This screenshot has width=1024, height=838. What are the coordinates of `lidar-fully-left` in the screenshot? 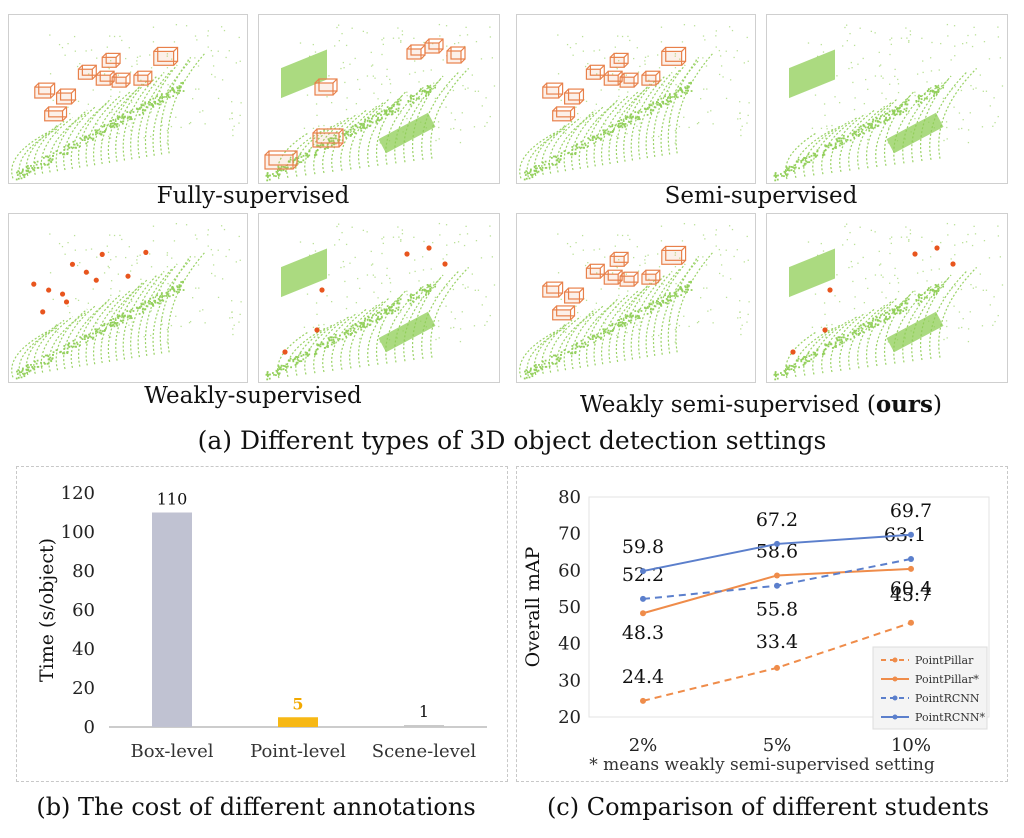 It's located at (128, 99).